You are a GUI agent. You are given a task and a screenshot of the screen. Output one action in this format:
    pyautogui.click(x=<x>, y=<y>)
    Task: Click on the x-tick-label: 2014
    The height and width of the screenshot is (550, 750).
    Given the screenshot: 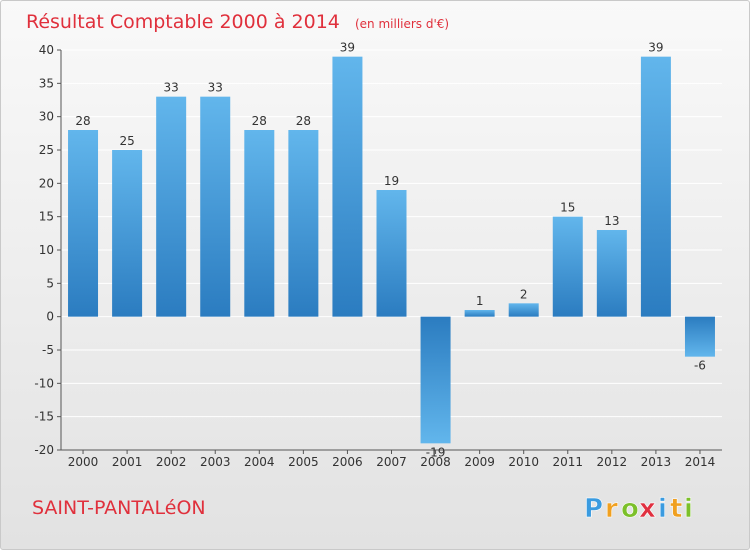 What is the action you would take?
    pyautogui.click(x=700, y=462)
    